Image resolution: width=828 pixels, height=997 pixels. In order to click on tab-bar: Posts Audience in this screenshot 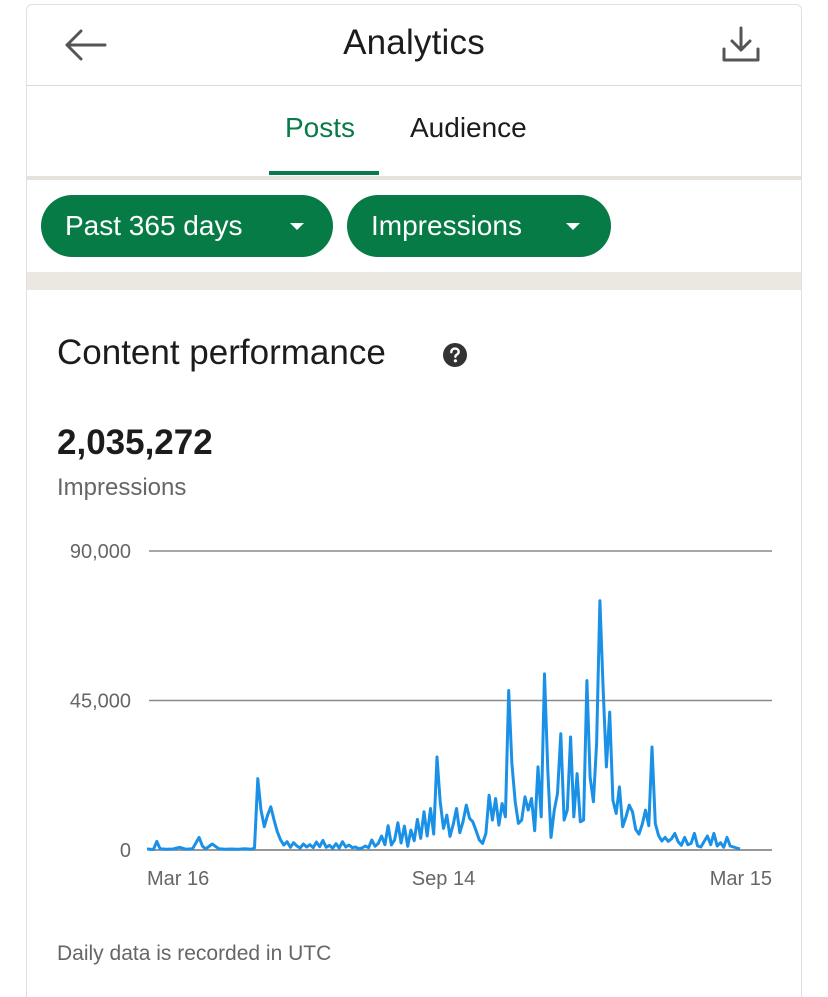, I will do `click(414, 131)`.